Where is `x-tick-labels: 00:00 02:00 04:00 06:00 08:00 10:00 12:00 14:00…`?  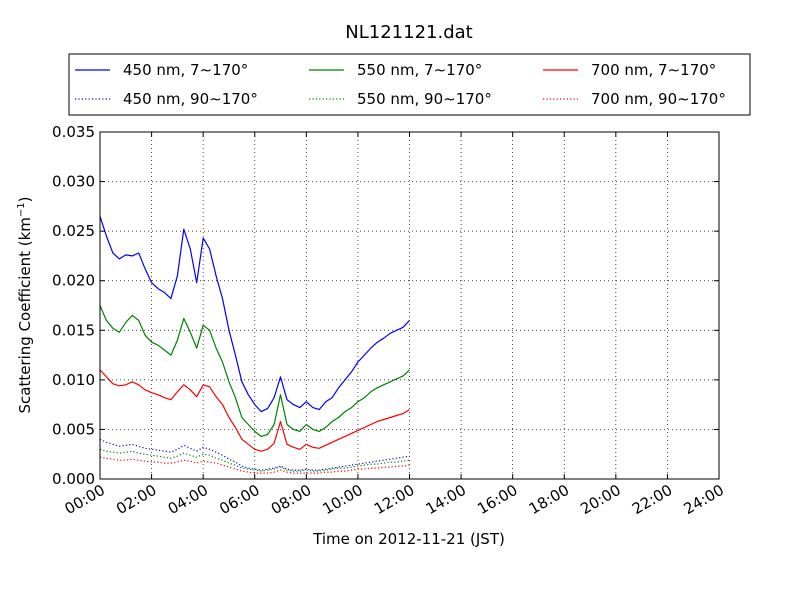
x-tick-labels: 00:00 02:00 04:00 06:00 08:00 10:00 12:00 14:00… is located at coordinates (394, 499).